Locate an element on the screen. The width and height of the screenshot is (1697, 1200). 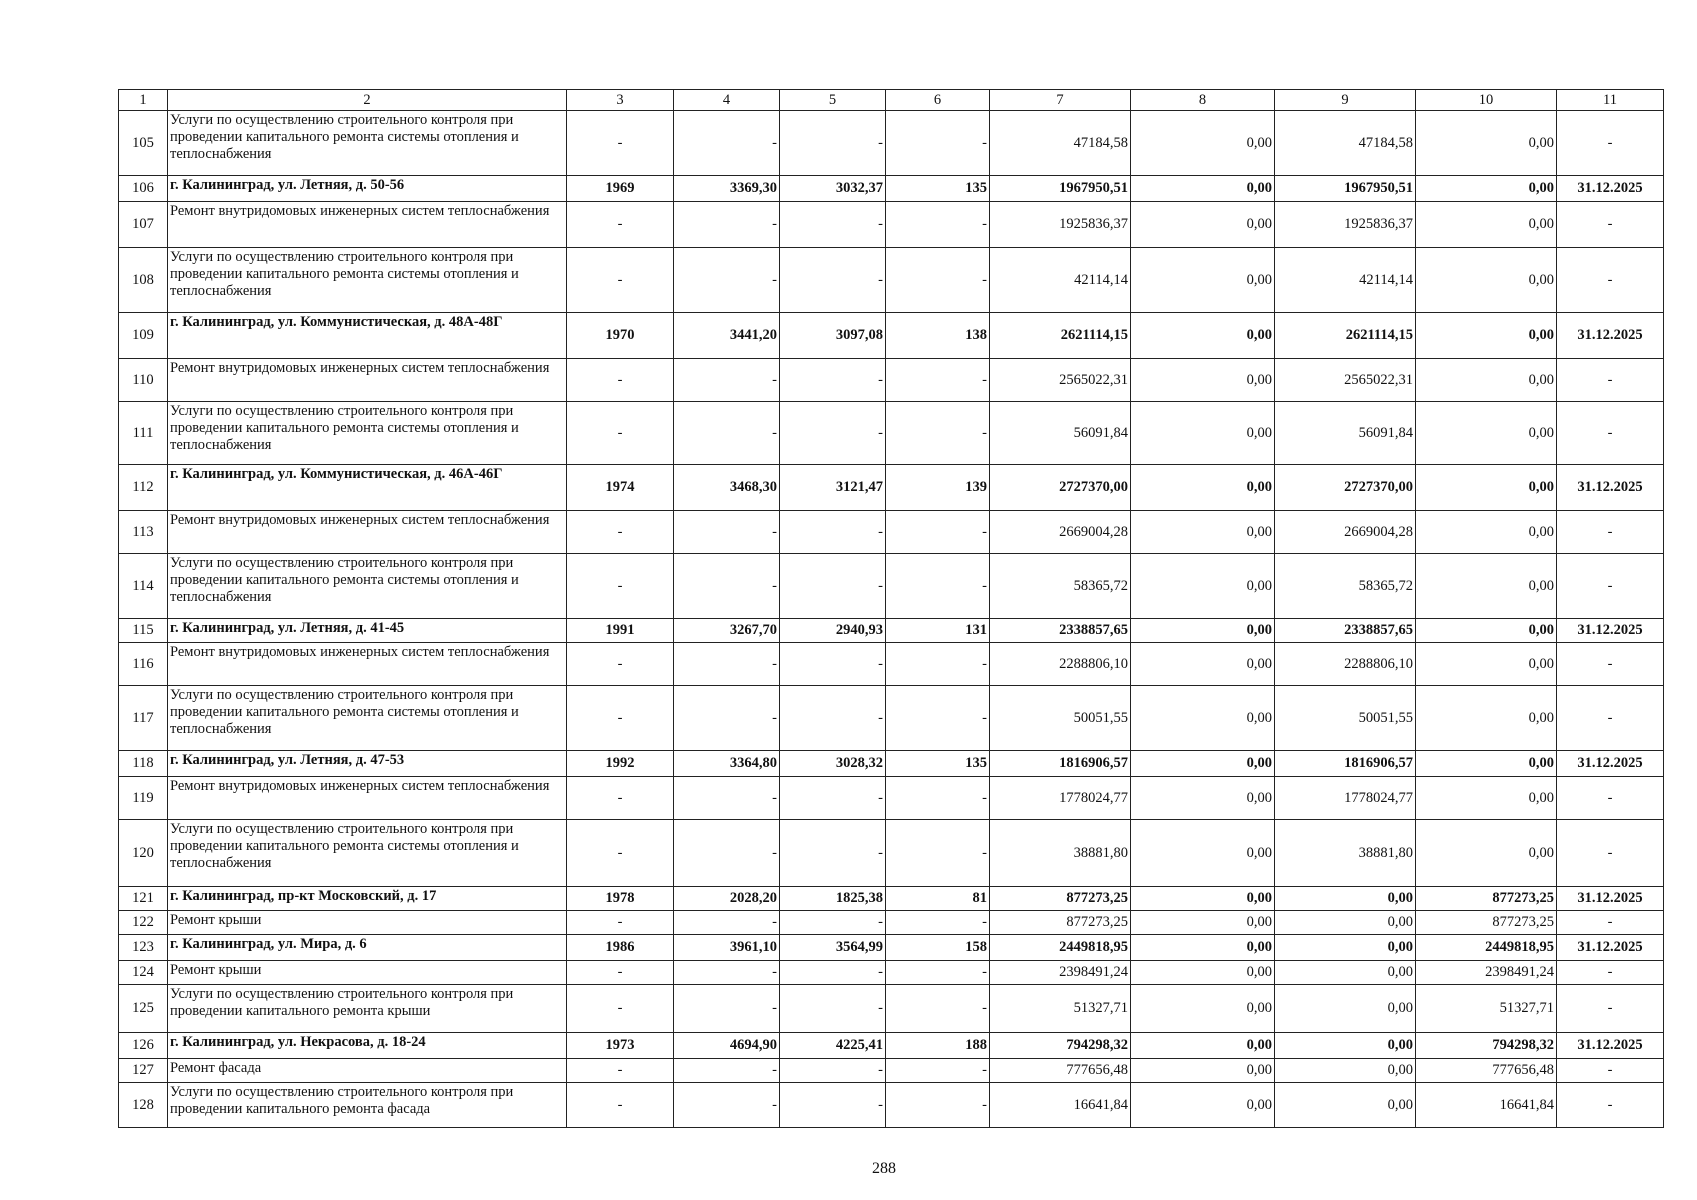
cost-fund-b: 50051,55 is located at coordinates (1345, 718).